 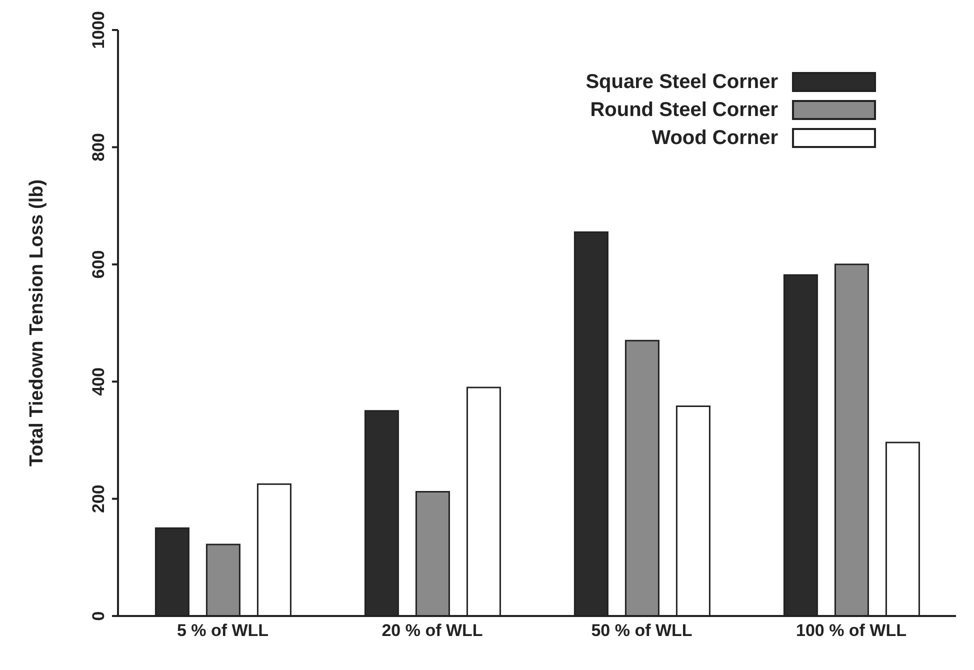 What do you see at coordinates (684, 110) in the screenshot?
I see `legend-label: Round Steel Corner` at bounding box center [684, 110].